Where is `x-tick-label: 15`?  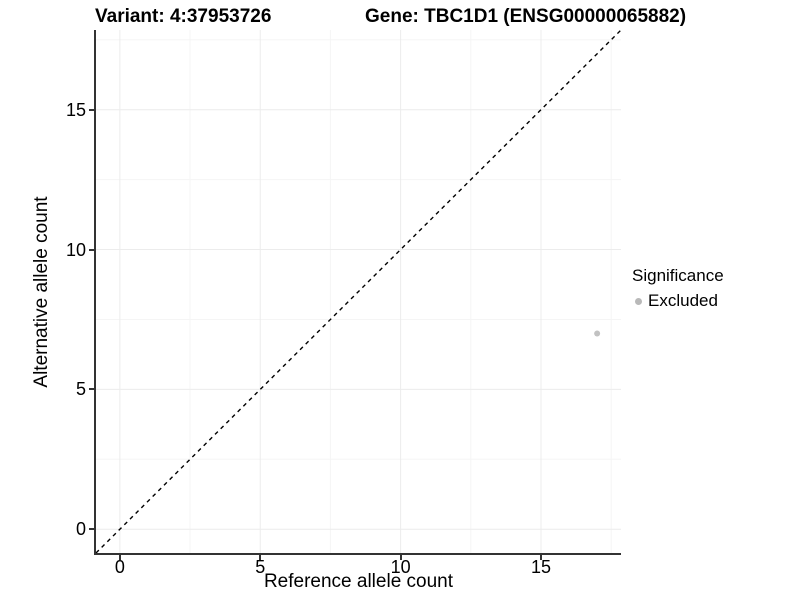
x-tick-label: 15 is located at coordinates (540, 567).